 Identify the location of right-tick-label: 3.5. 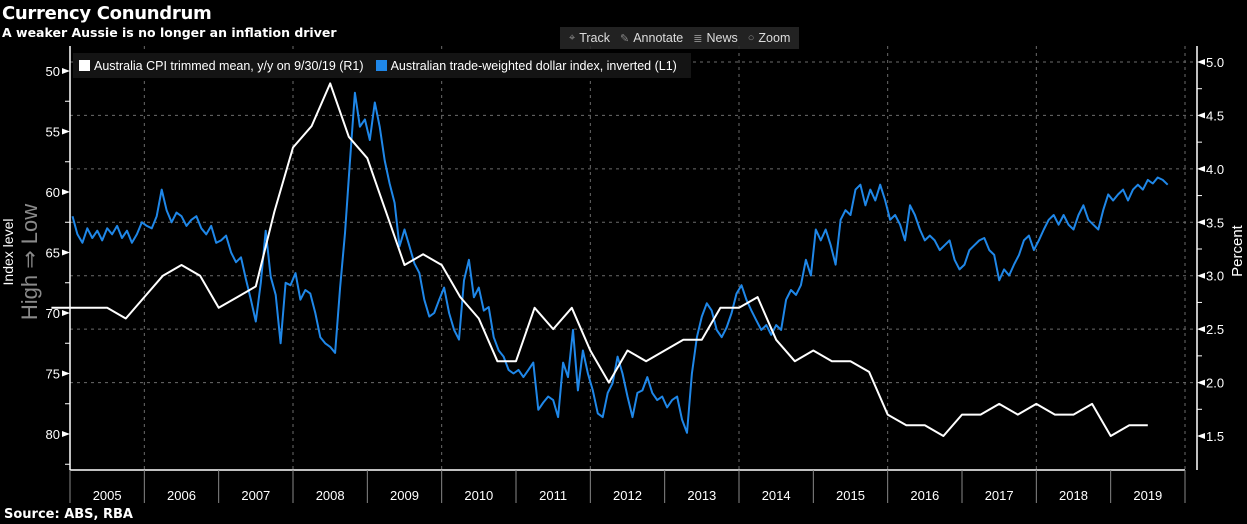
(1215, 222).